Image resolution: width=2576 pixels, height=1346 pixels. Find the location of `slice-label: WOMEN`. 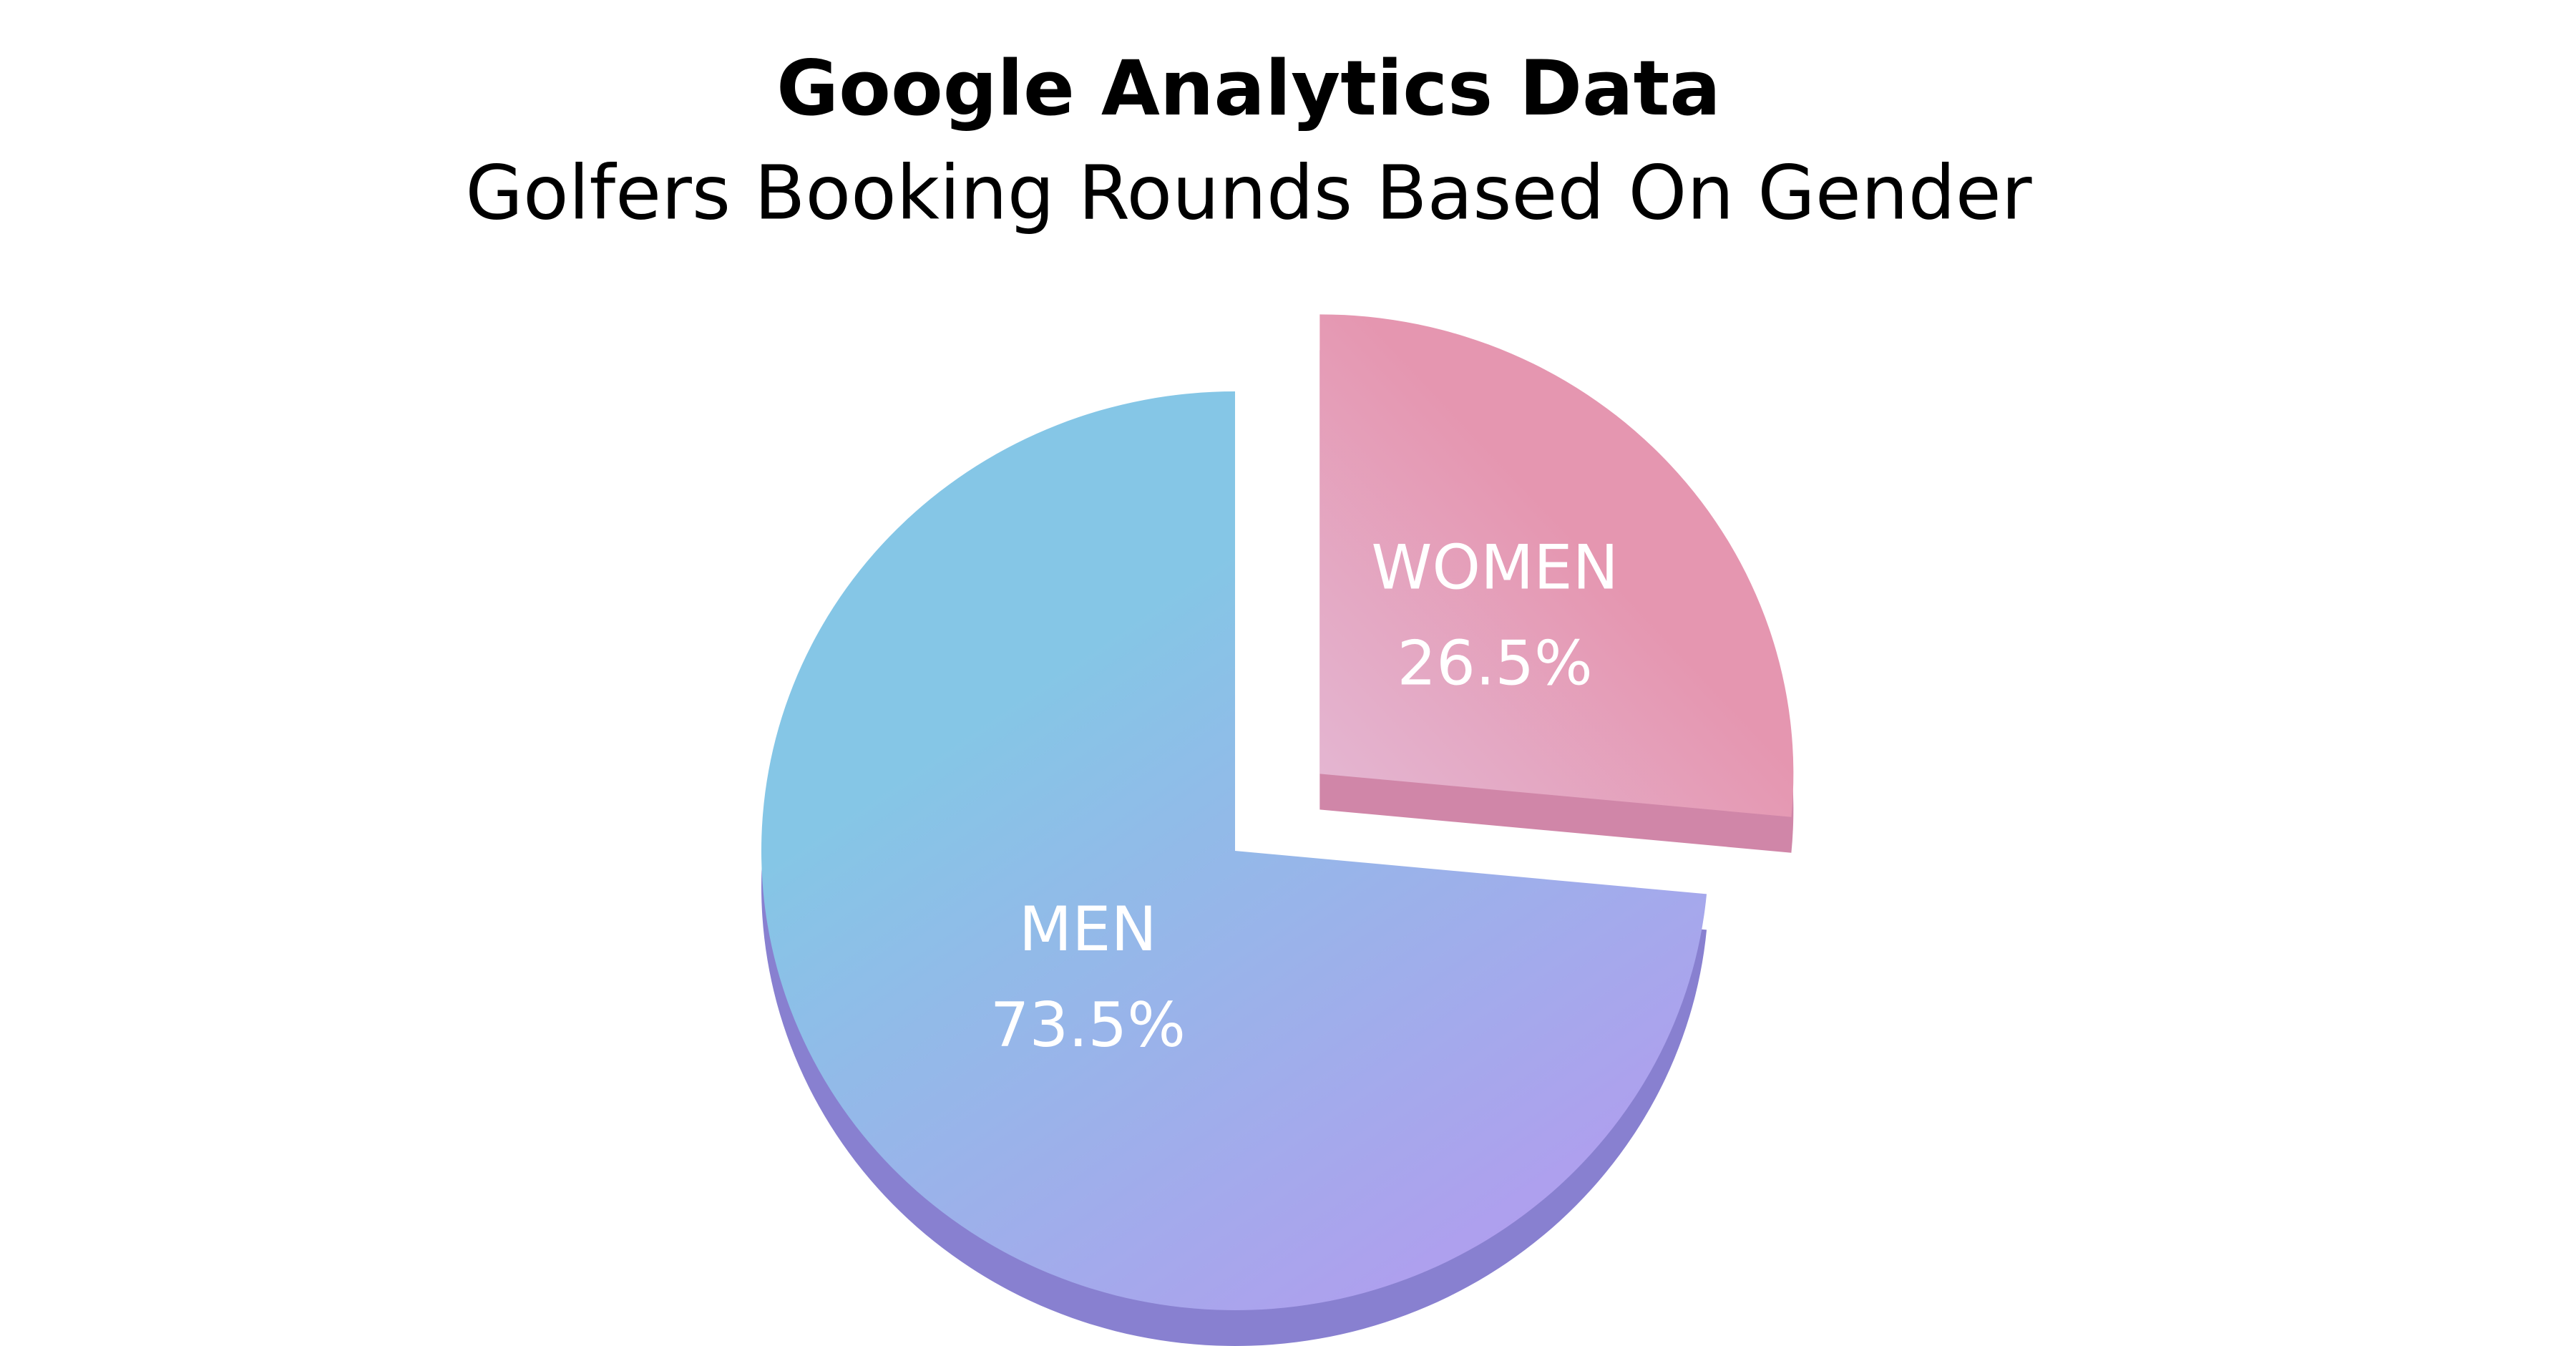

slice-label: WOMEN is located at coordinates (1495, 568).